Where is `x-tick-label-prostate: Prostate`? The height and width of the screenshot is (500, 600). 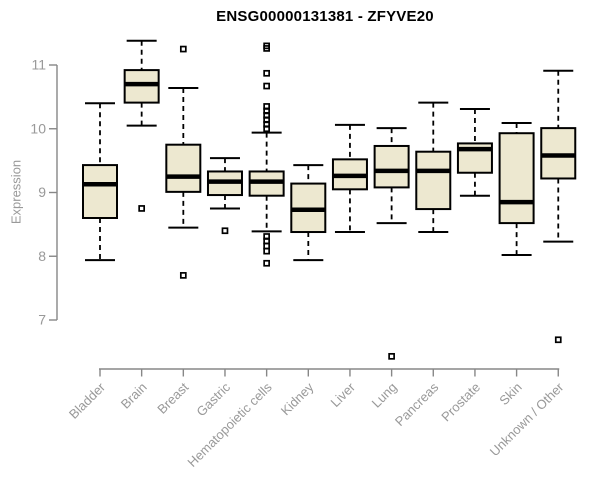
x-tick-label-prostate: Prostate is located at coordinates (460, 402).